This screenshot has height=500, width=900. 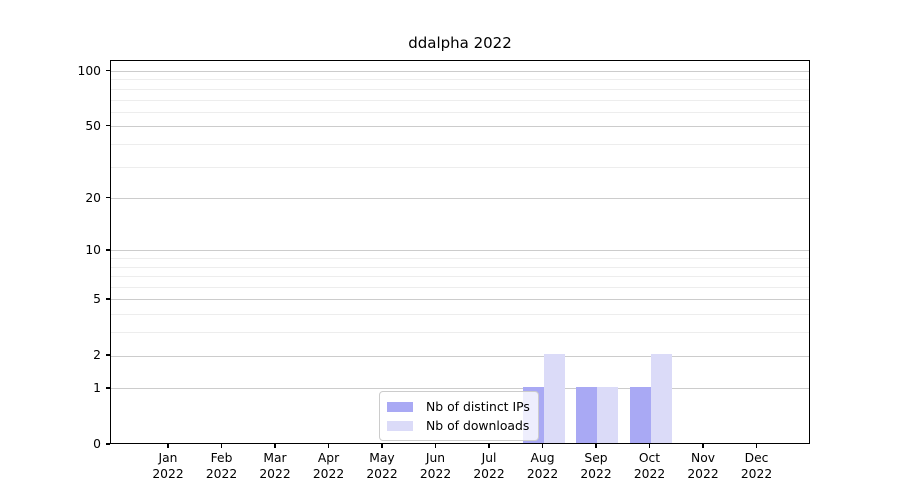 I want to click on x-tick-label: Nov 2022, so click(x=703, y=466).